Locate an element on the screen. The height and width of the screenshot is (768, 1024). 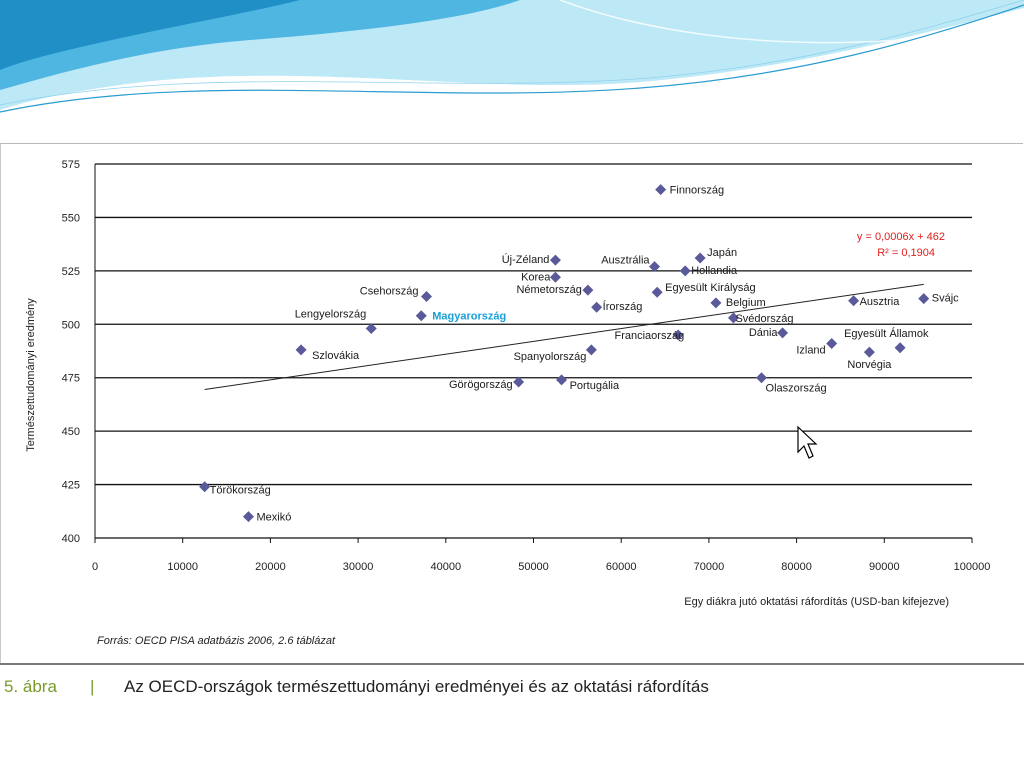
data-point-label: Franciaország is located at coordinates (650, 336).